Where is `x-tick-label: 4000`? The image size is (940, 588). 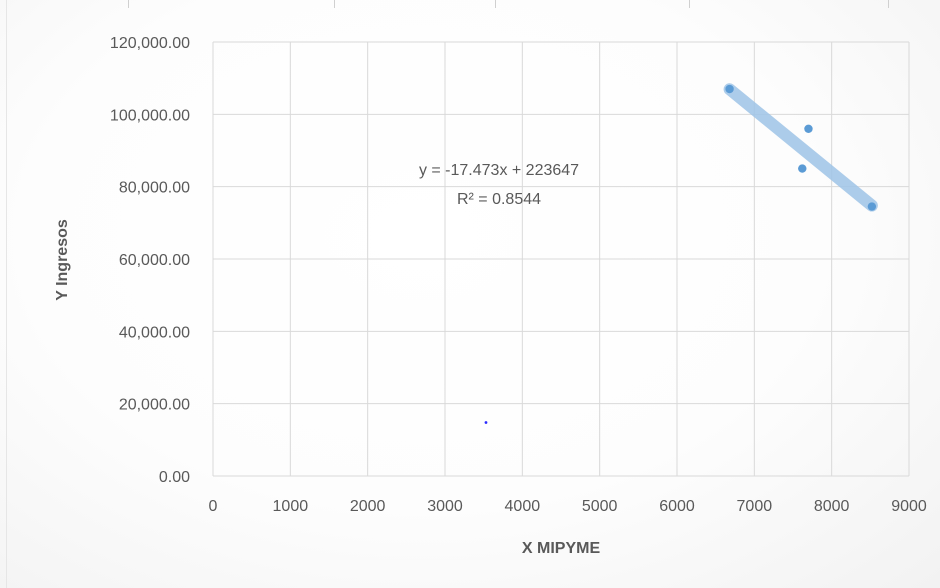 x-tick-label: 4000 is located at coordinates (523, 506).